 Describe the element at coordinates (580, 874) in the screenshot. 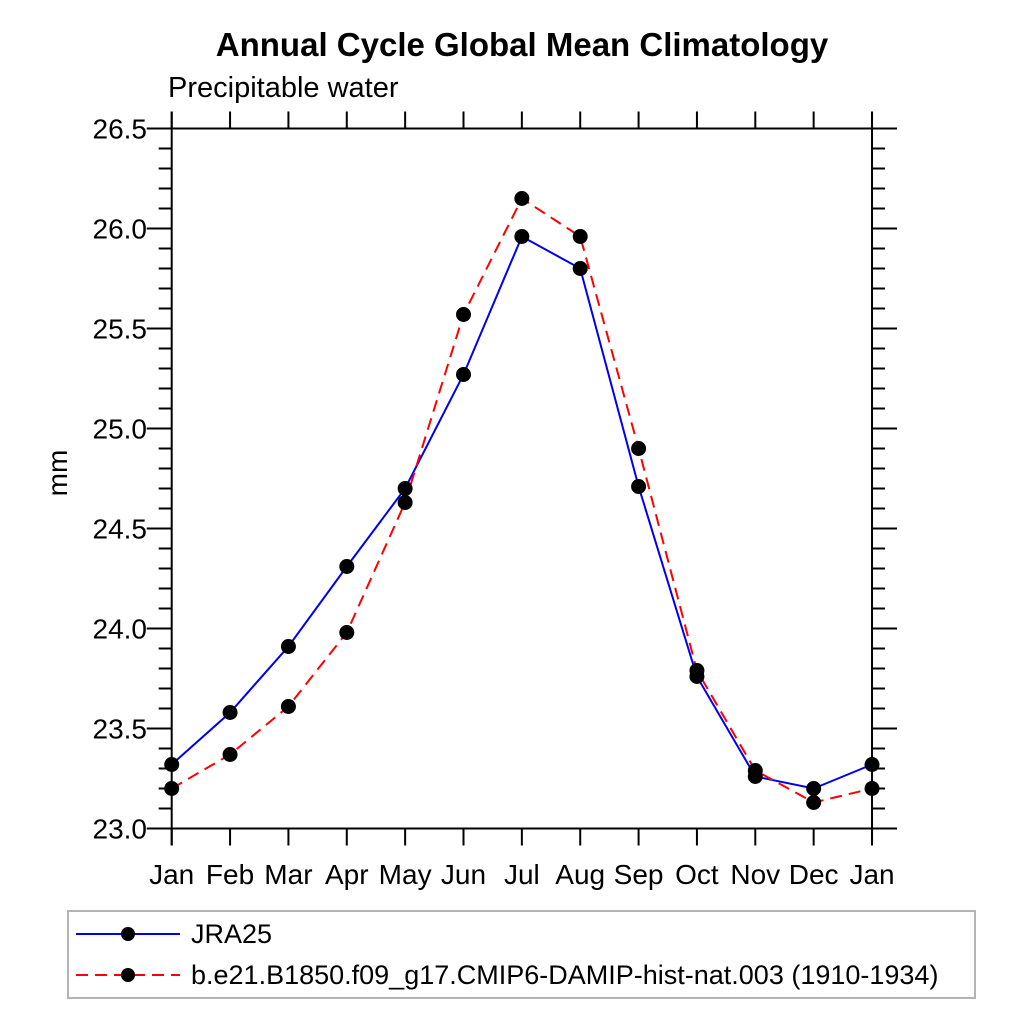

I see `x-tick-label: Aug` at that location.